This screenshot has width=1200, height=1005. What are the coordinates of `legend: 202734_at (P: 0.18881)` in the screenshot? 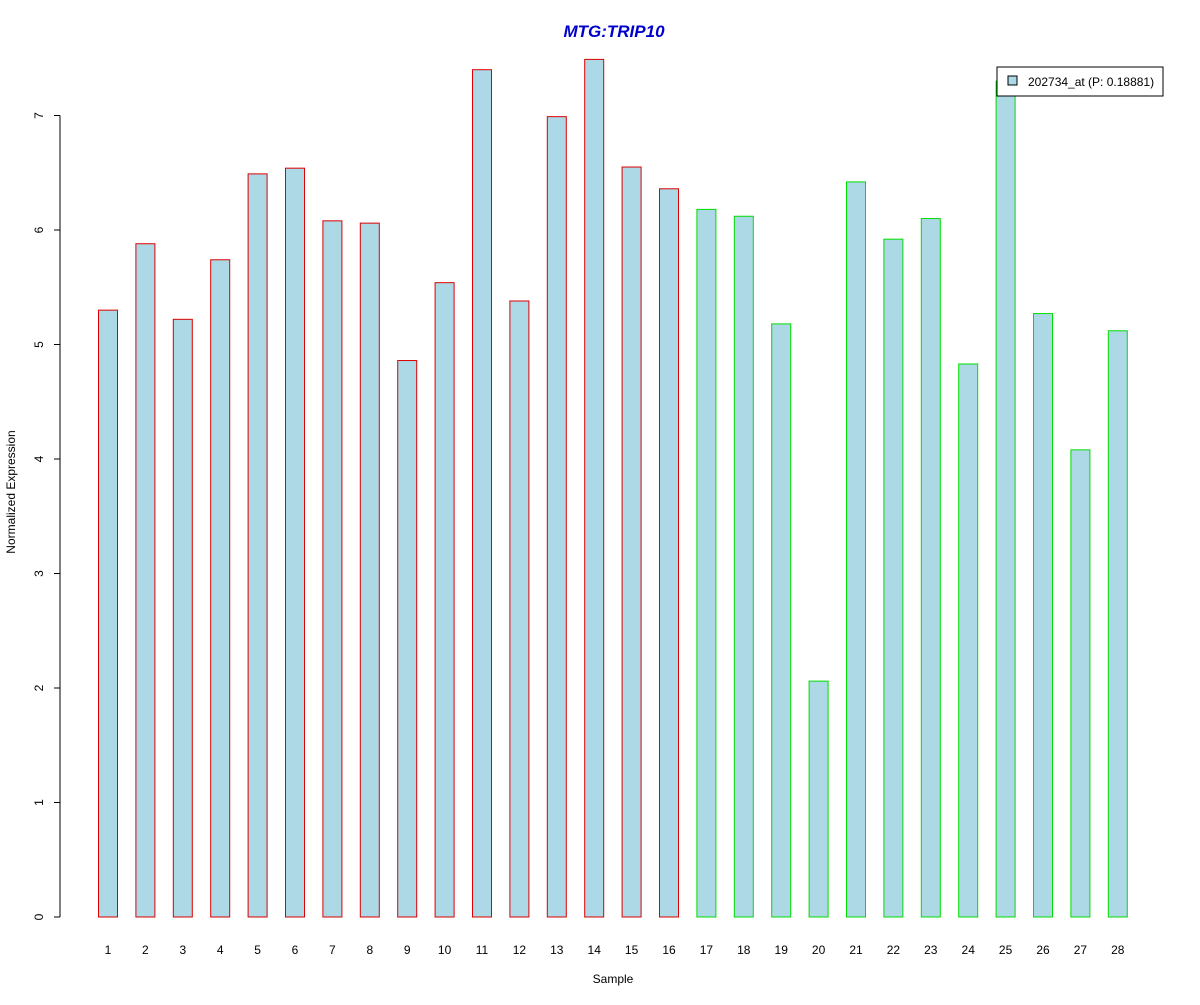 It's located at (1080, 81).